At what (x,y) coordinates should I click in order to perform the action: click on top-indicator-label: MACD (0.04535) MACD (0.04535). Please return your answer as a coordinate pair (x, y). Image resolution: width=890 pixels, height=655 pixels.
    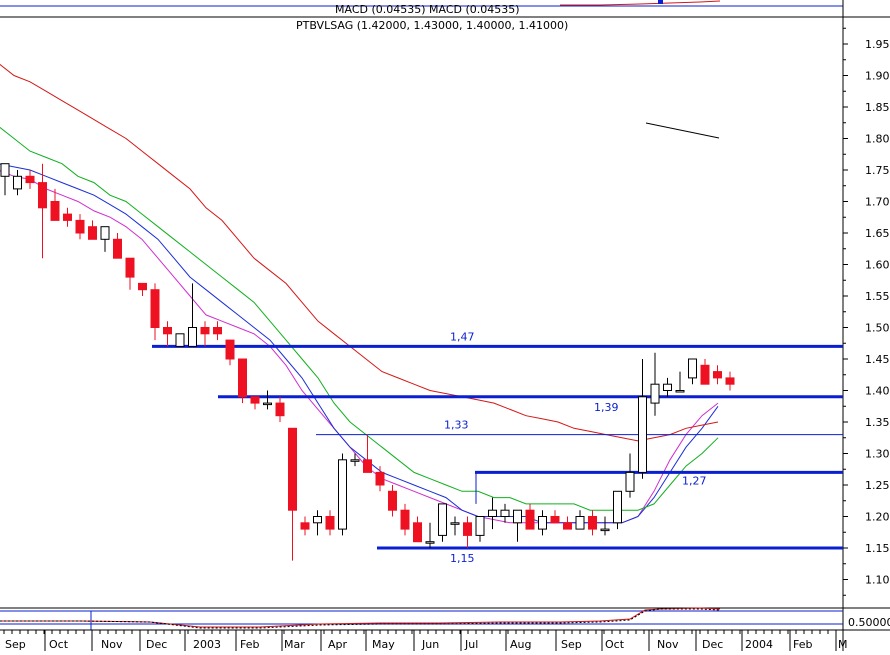
    Looking at the image, I should click on (427, 9).